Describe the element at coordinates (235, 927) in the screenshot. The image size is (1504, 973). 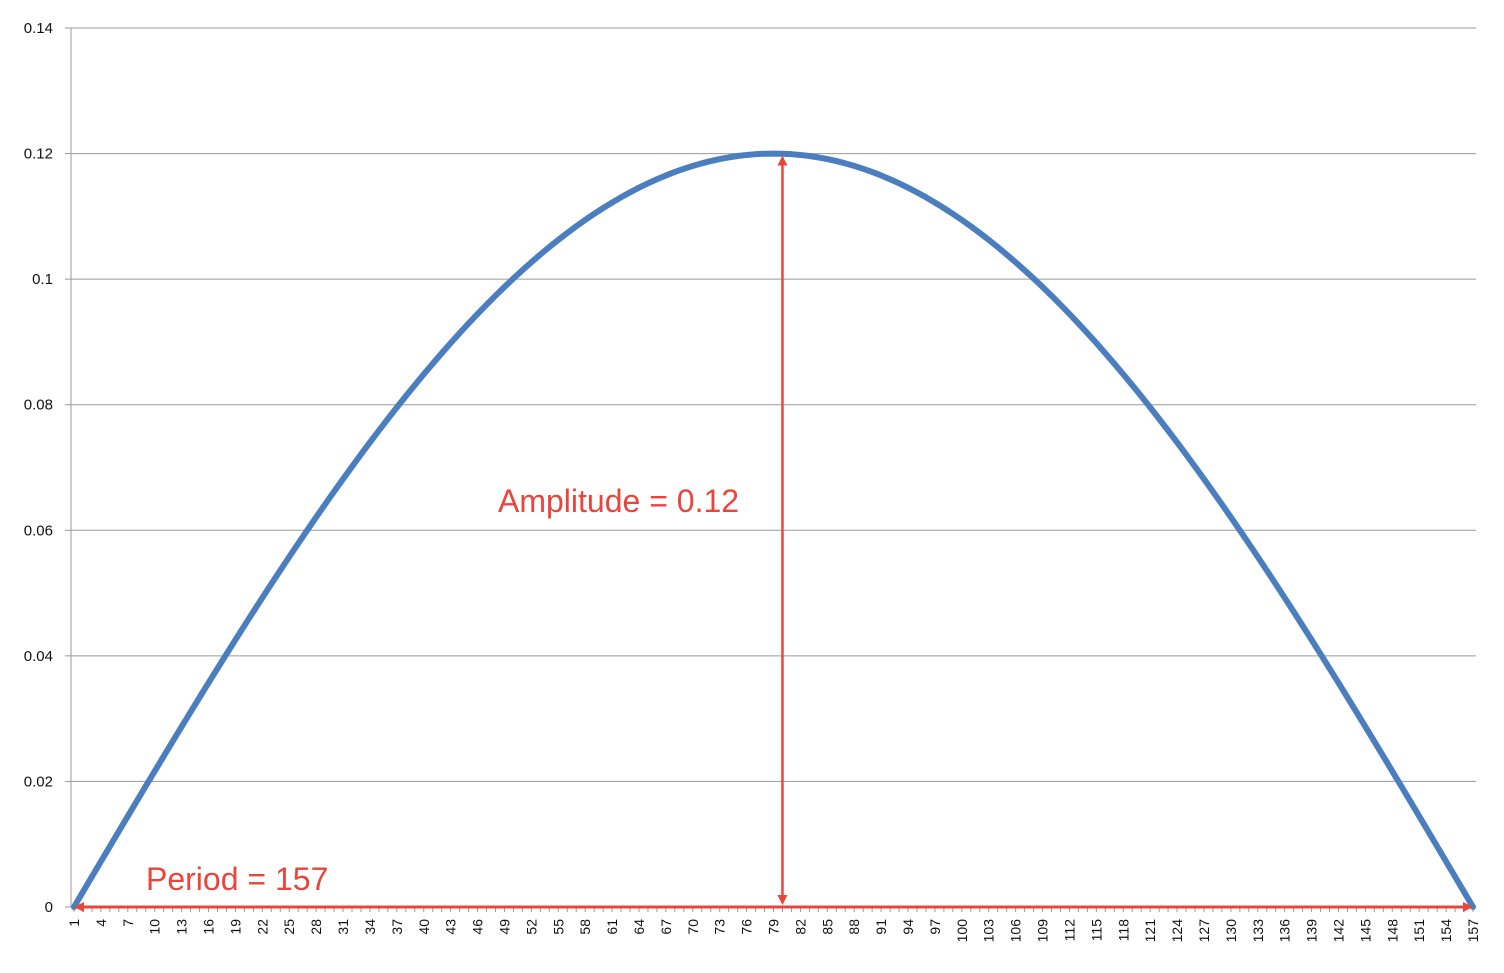
I see `x-tick-label: 19` at that location.